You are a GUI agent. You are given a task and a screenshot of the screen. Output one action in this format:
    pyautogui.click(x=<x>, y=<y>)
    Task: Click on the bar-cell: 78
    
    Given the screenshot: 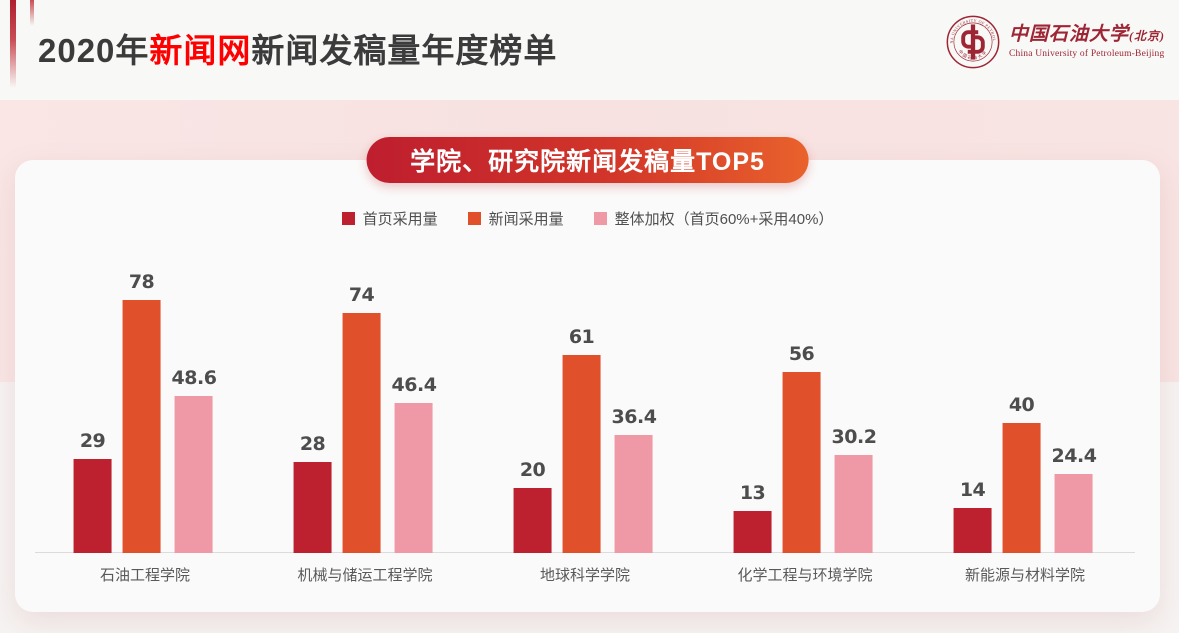 What is the action you would take?
    pyautogui.click(x=141, y=412)
    